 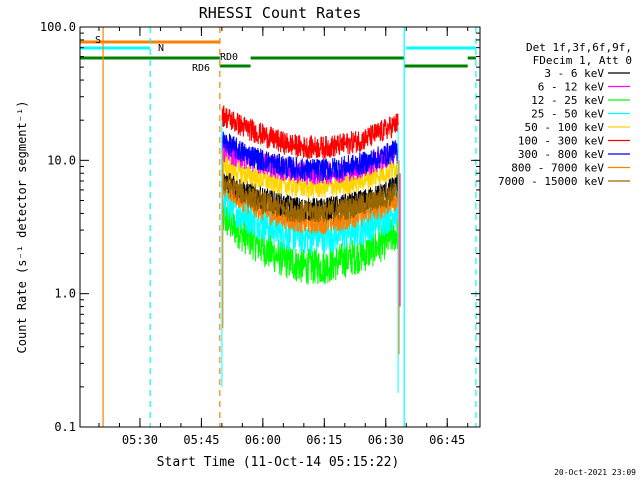 What do you see at coordinates (557, 168) in the screenshot?
I see `legend-item-label: 800 - 7000 keV` at bounding box center [557, 168].